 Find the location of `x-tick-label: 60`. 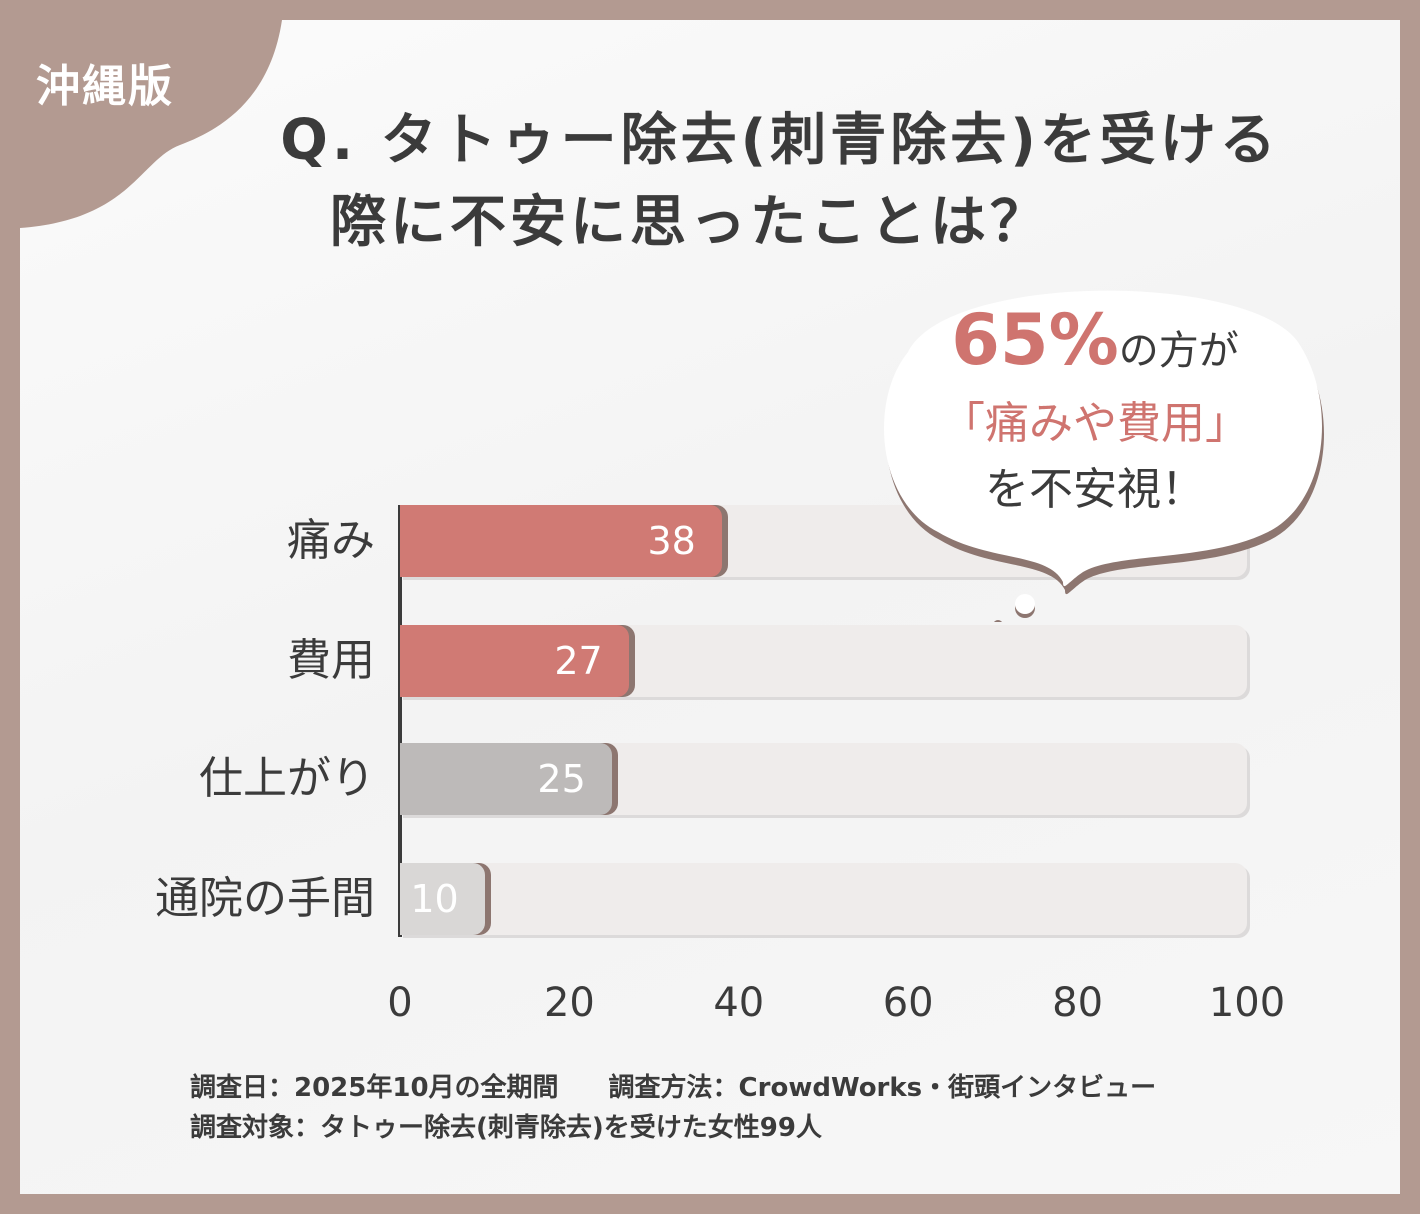

x-tick-label: 60 is located at coordinates (908, 1003).